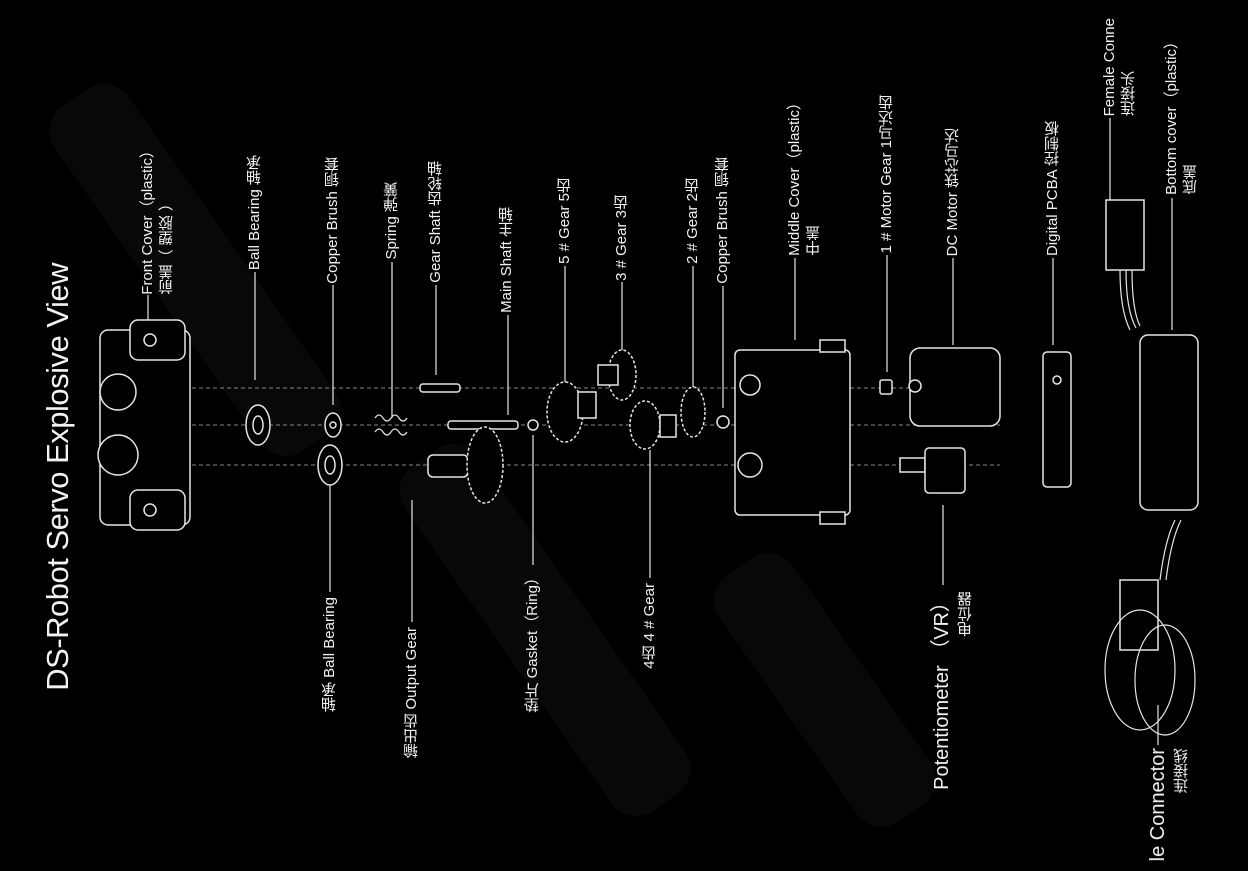 The height and width of the screenshot is (871, 1248). I want to click on label-main-shaft: Main Shaft 主轴, so click(506, 260).